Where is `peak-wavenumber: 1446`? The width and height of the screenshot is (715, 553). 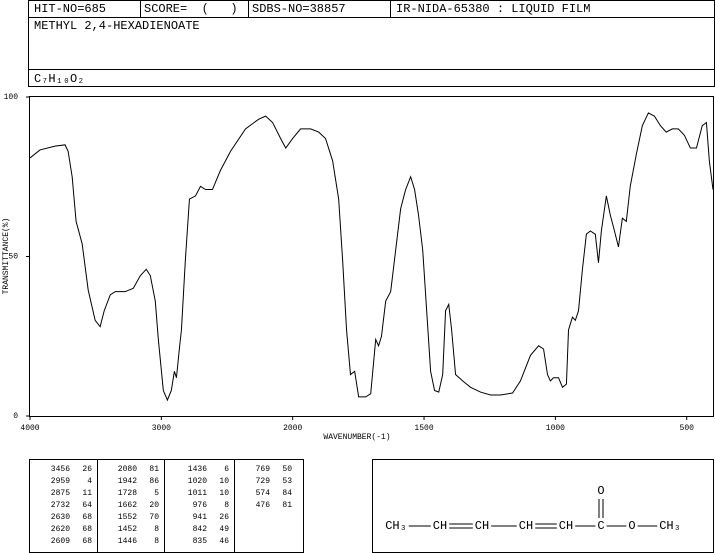
peak-wavenumber: 1446 is located at coordinates (127, 541).